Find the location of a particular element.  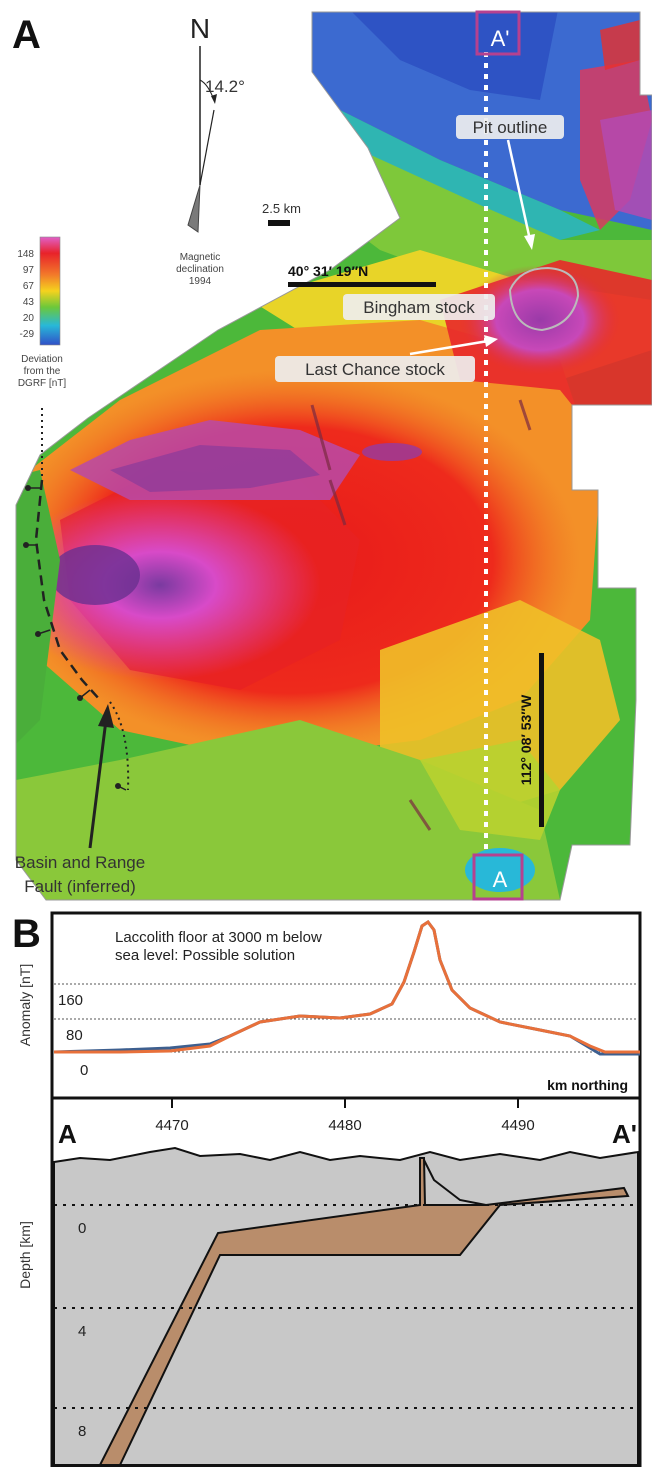

anomaly-tick: 80 is located at coordinates (74, 1035).